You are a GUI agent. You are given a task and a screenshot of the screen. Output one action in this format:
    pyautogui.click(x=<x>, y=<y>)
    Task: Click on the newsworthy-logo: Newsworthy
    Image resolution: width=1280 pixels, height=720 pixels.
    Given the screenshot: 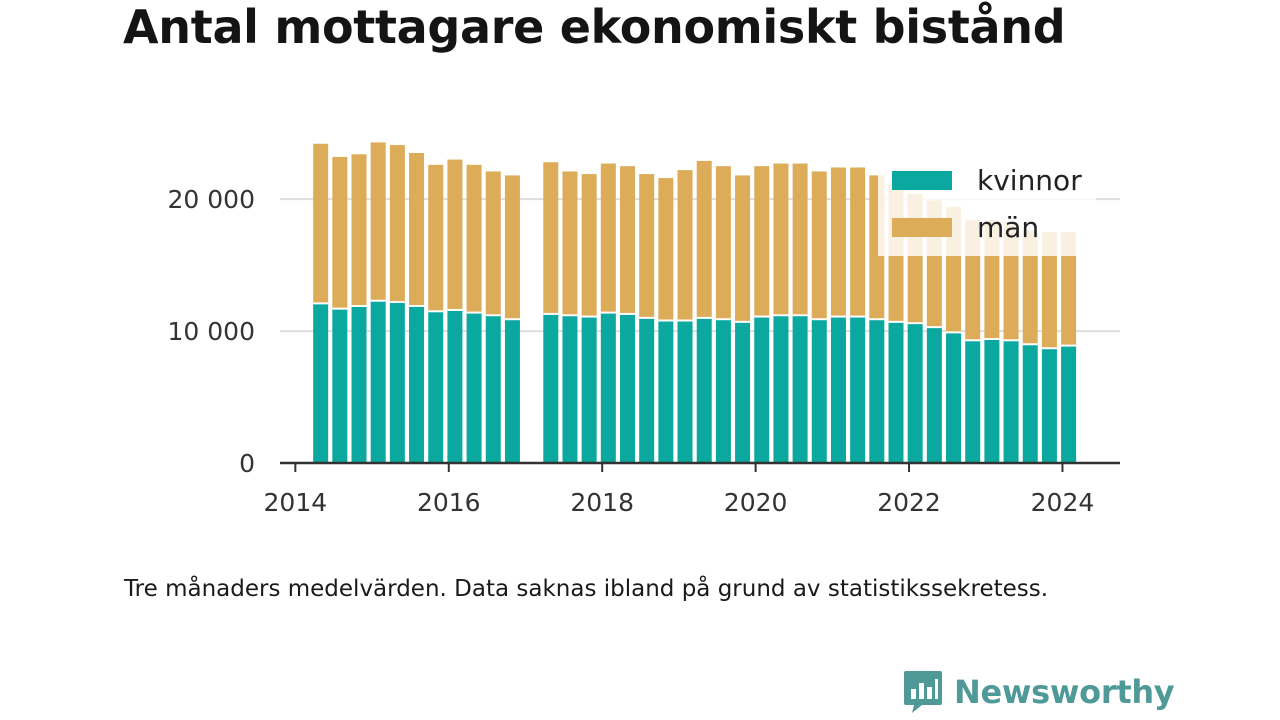 What is the action you would take?
    pyautogui.click(x=1038, y=692)
    